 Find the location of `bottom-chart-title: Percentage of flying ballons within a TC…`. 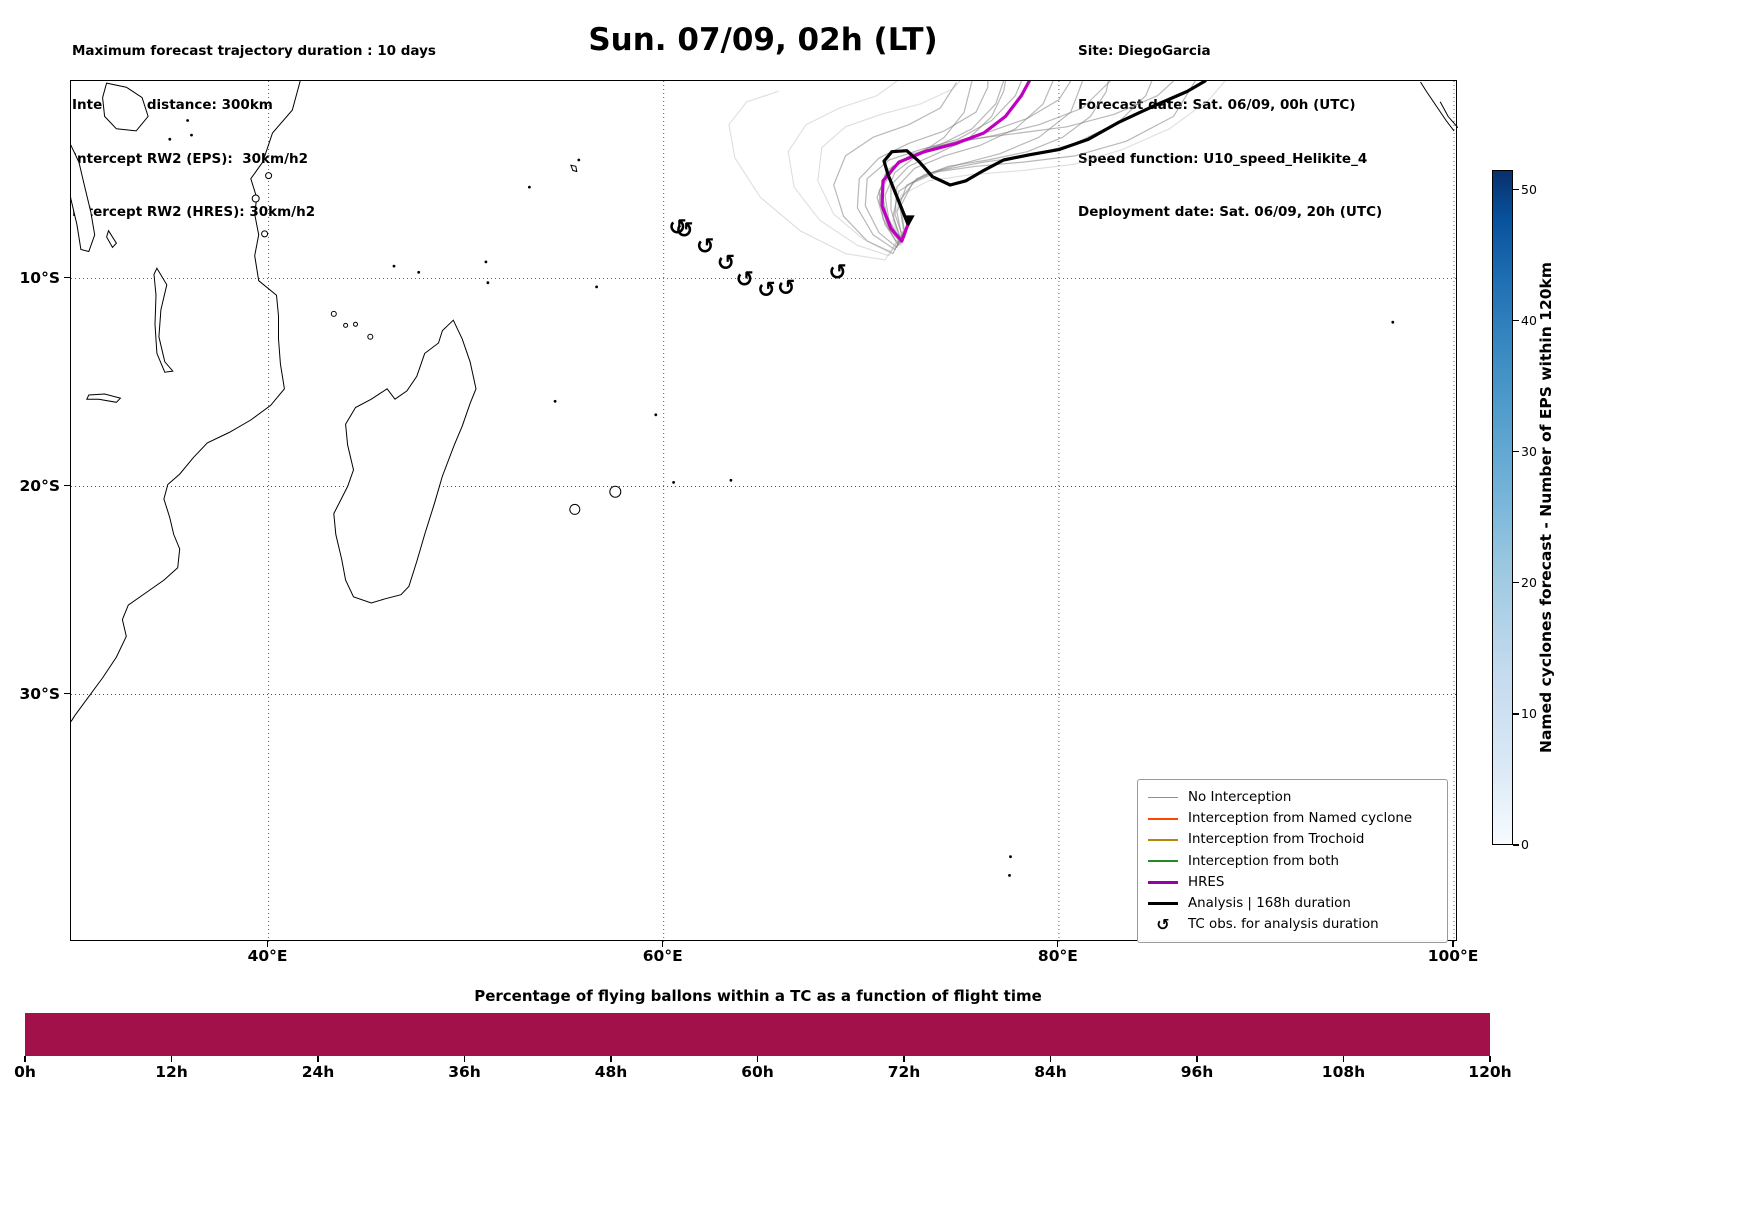

bottom-chart-title: Percentage of flying ballons within a TC… is located at coordinates (758, 996).